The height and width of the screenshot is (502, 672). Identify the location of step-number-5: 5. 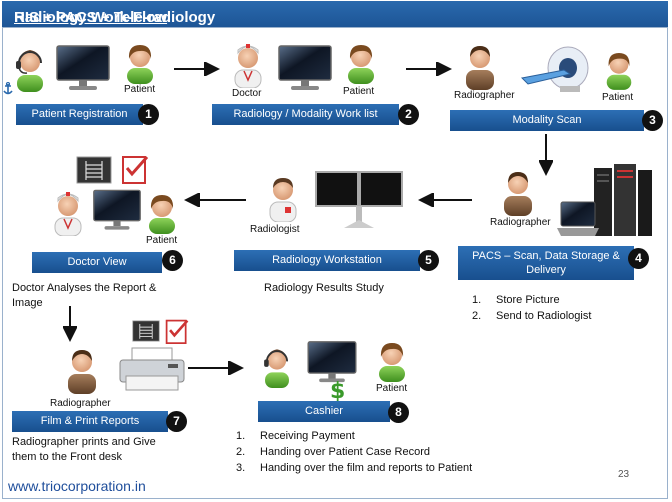
(428, 260).